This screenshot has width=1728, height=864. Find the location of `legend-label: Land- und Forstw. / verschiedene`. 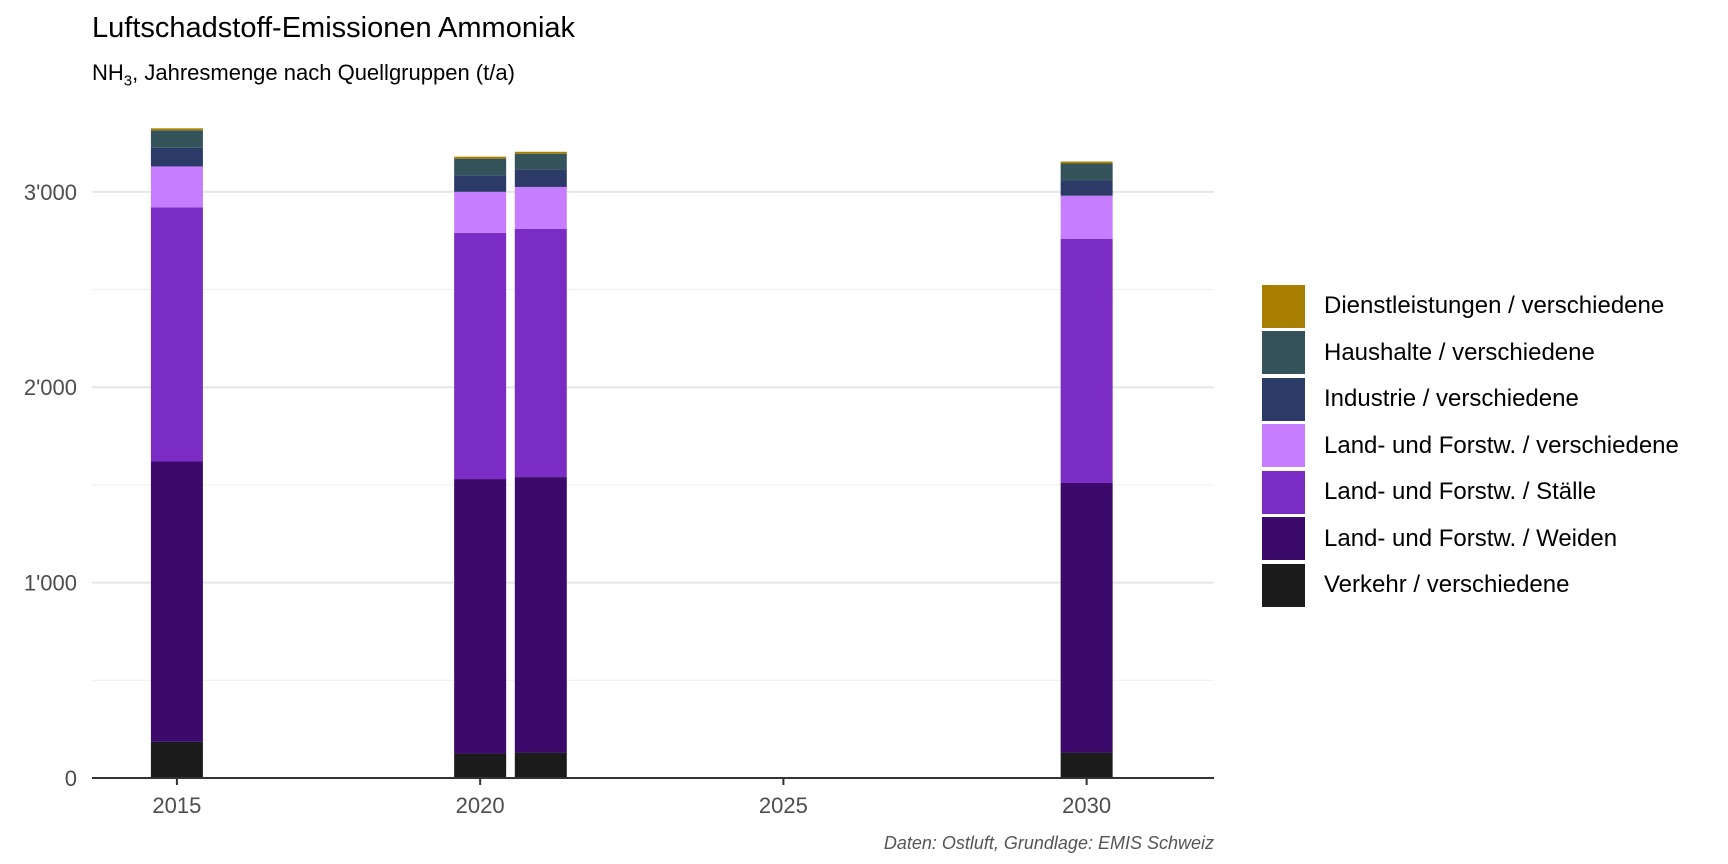

legend-label: Land- und Forstw. / verschiedene is located at coordinates (1501, 445).